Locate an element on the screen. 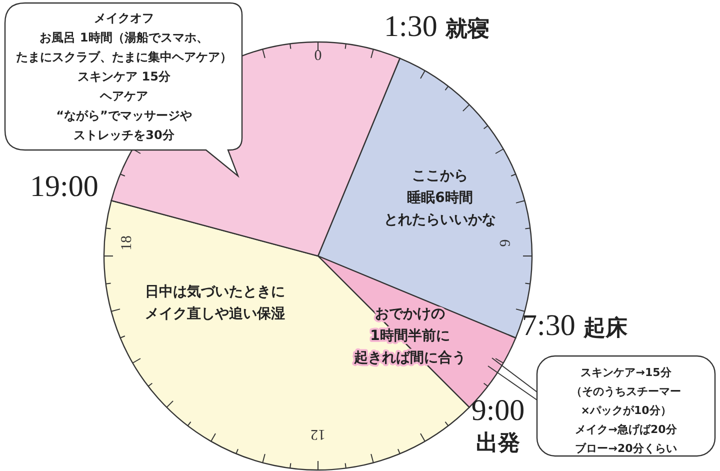 The image size is (720, 471). text: スキンケア→15分（そのうちスチーマー×パックが10分）メイク→急げば20分ブロー→20分くらい is located at coordinates (626, 410).